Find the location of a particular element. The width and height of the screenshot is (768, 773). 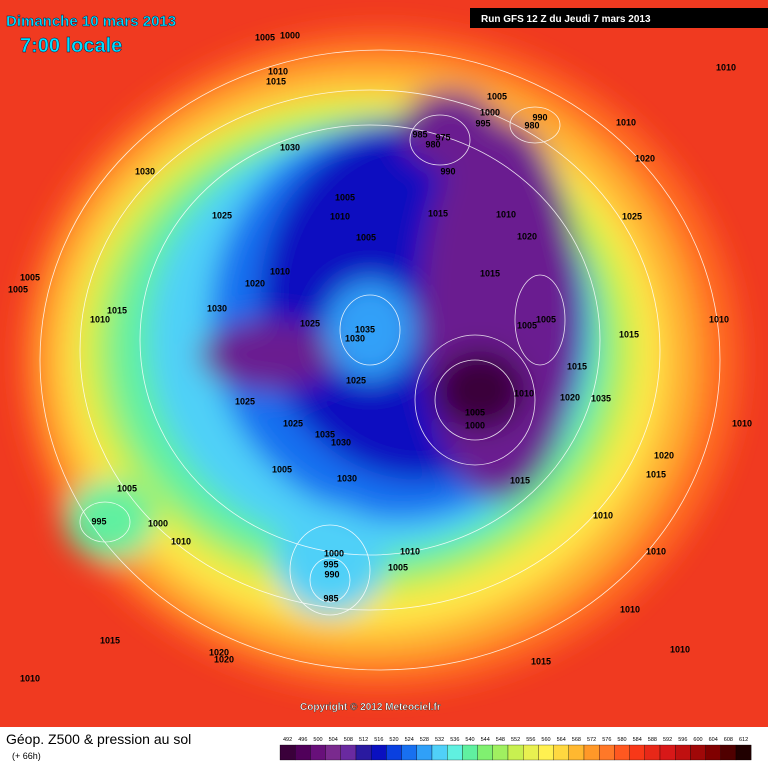

footer-lead: (+ 66h) is located at coordinates (26, 756).